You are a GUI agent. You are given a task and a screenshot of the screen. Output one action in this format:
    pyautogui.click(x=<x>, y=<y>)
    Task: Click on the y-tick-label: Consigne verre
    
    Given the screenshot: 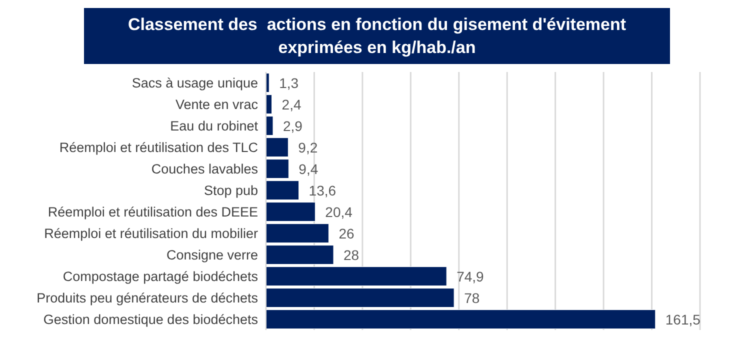 What is the action you would take?
    pyautogui.click(x=212, y=255)
    